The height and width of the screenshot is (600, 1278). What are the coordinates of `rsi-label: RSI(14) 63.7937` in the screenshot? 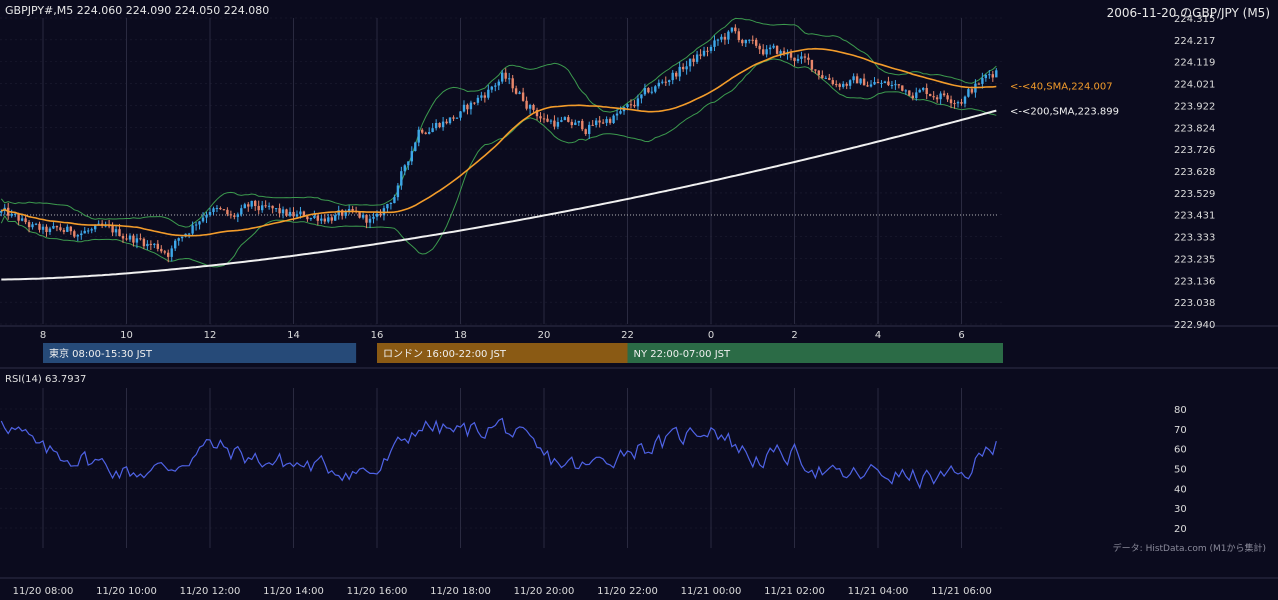 It's located at (46, 379).